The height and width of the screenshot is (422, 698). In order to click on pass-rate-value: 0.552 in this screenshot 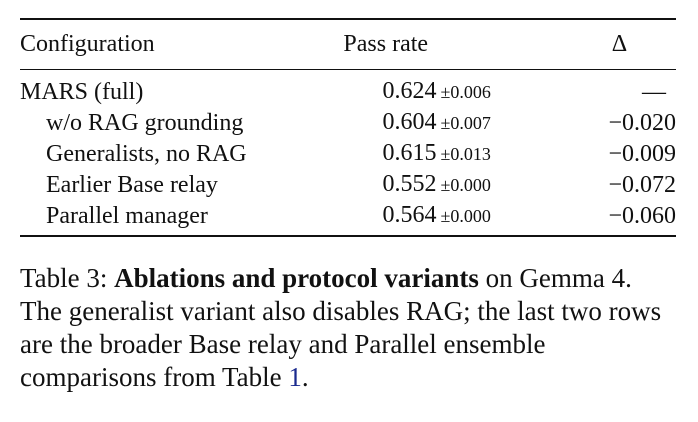, I will do `click(409, 184)`.